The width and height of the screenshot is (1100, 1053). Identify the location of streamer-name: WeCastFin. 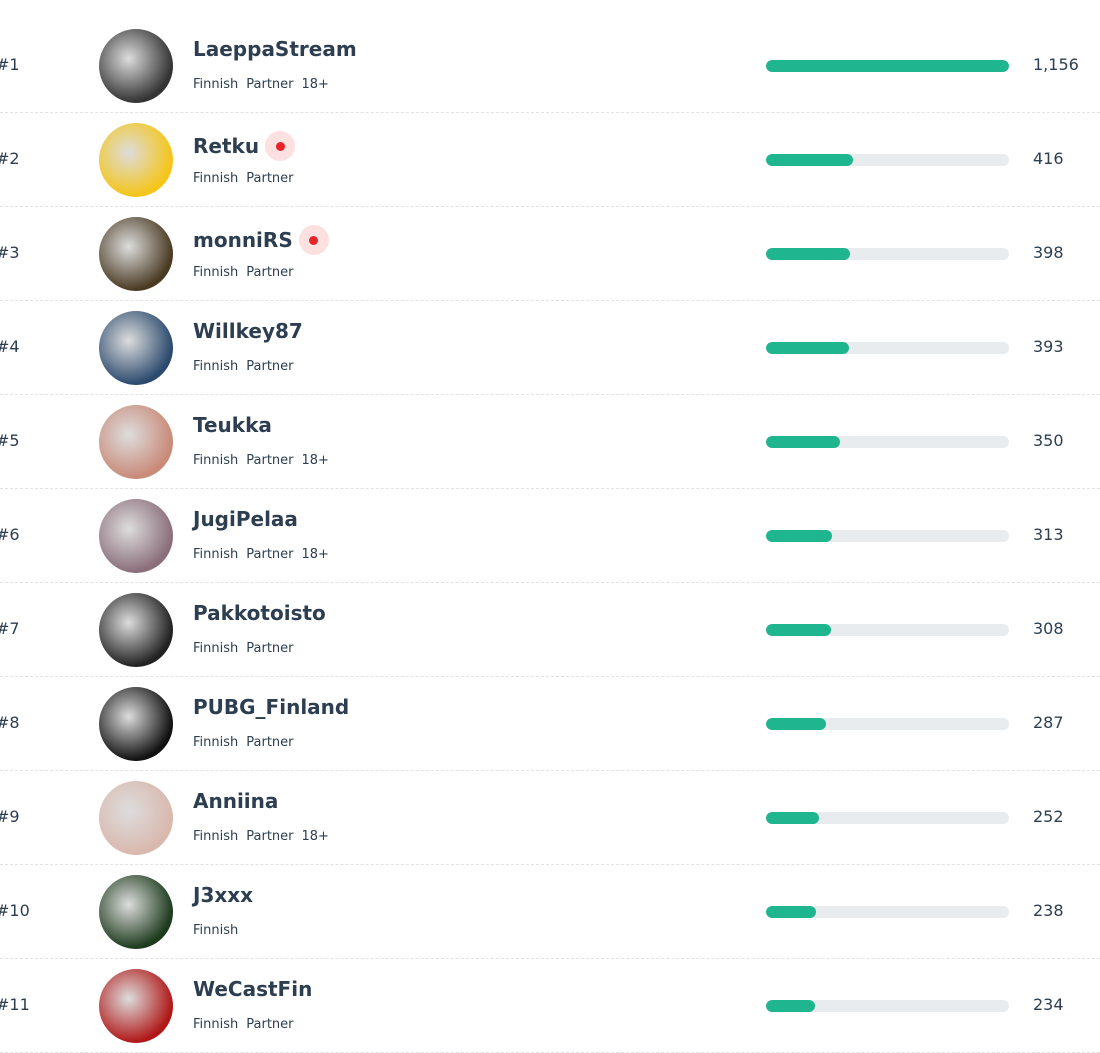
(253, 989).